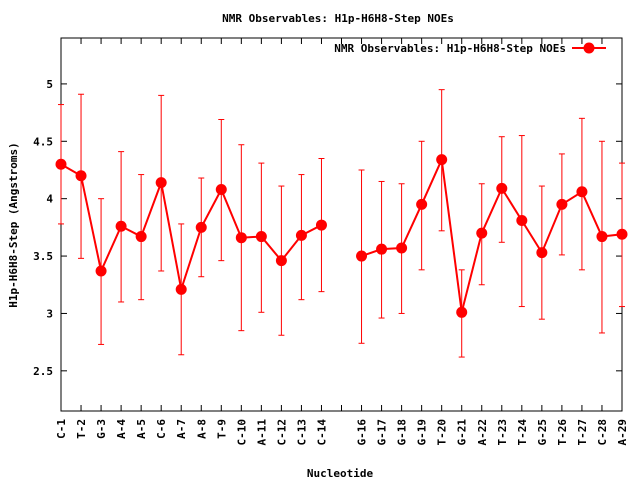  I want to click on y-tick-label: 2.5, so click(43, 371).